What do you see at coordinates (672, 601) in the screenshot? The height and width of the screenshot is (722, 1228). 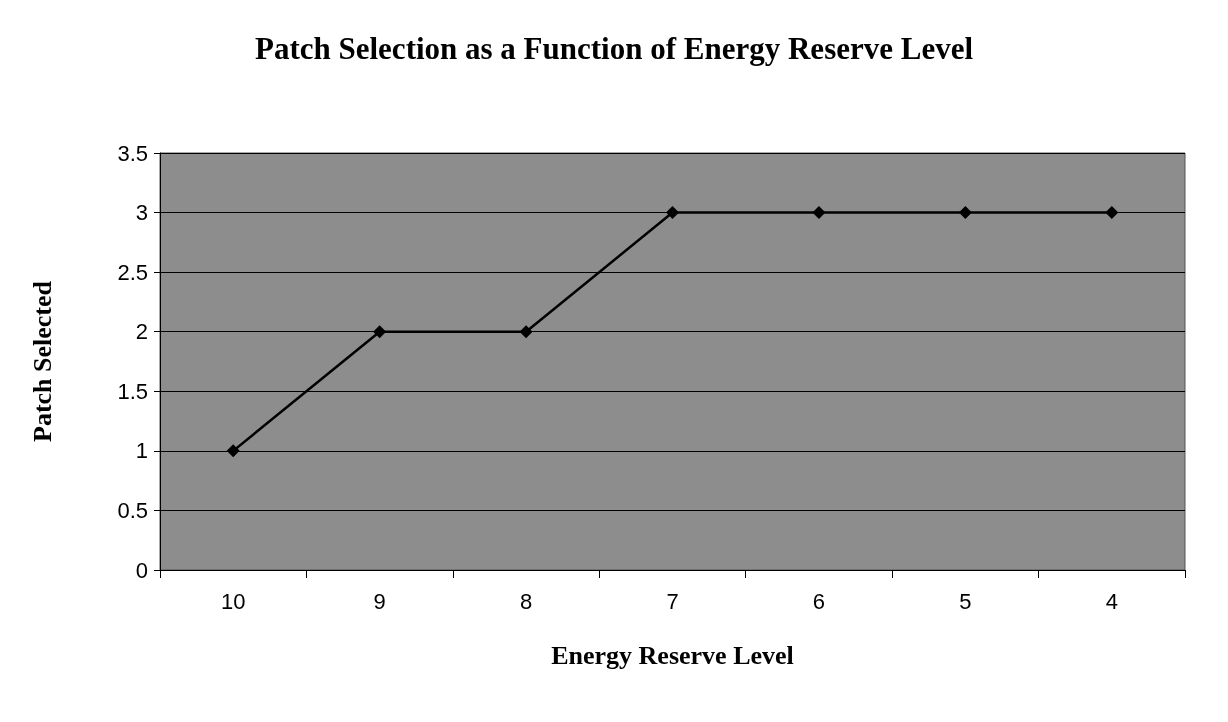 I see `x-tick-label: 7` at bounding box center [672, 601].